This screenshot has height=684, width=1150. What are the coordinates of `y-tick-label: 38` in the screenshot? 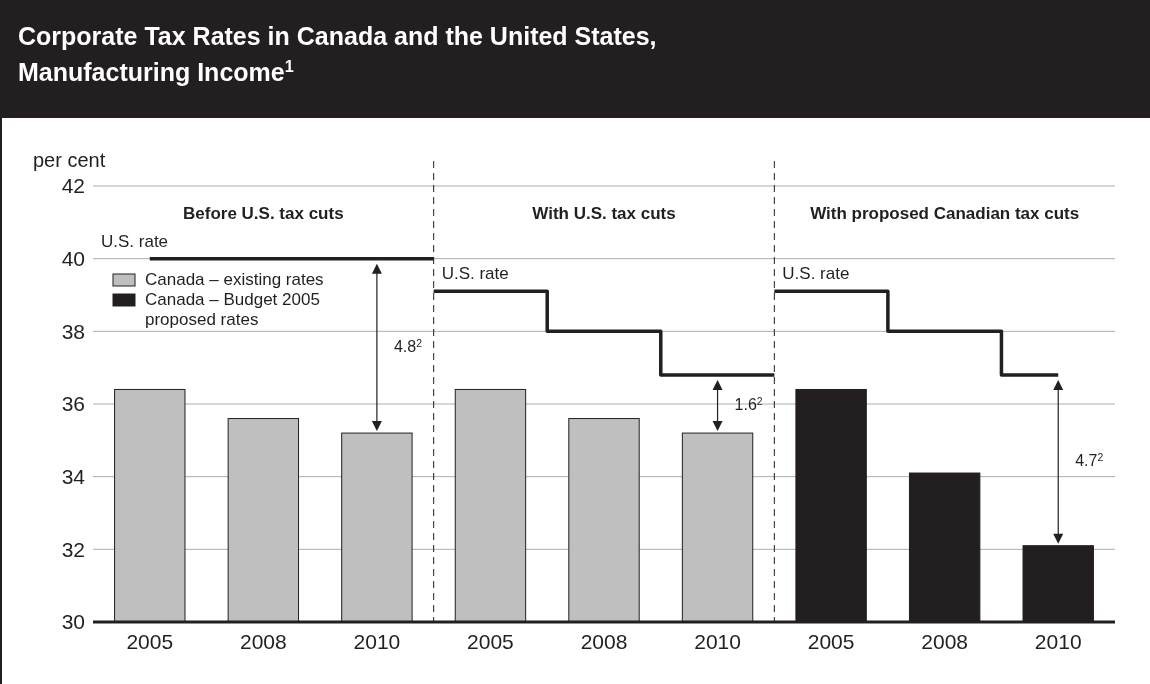 It's located at (73, 331).